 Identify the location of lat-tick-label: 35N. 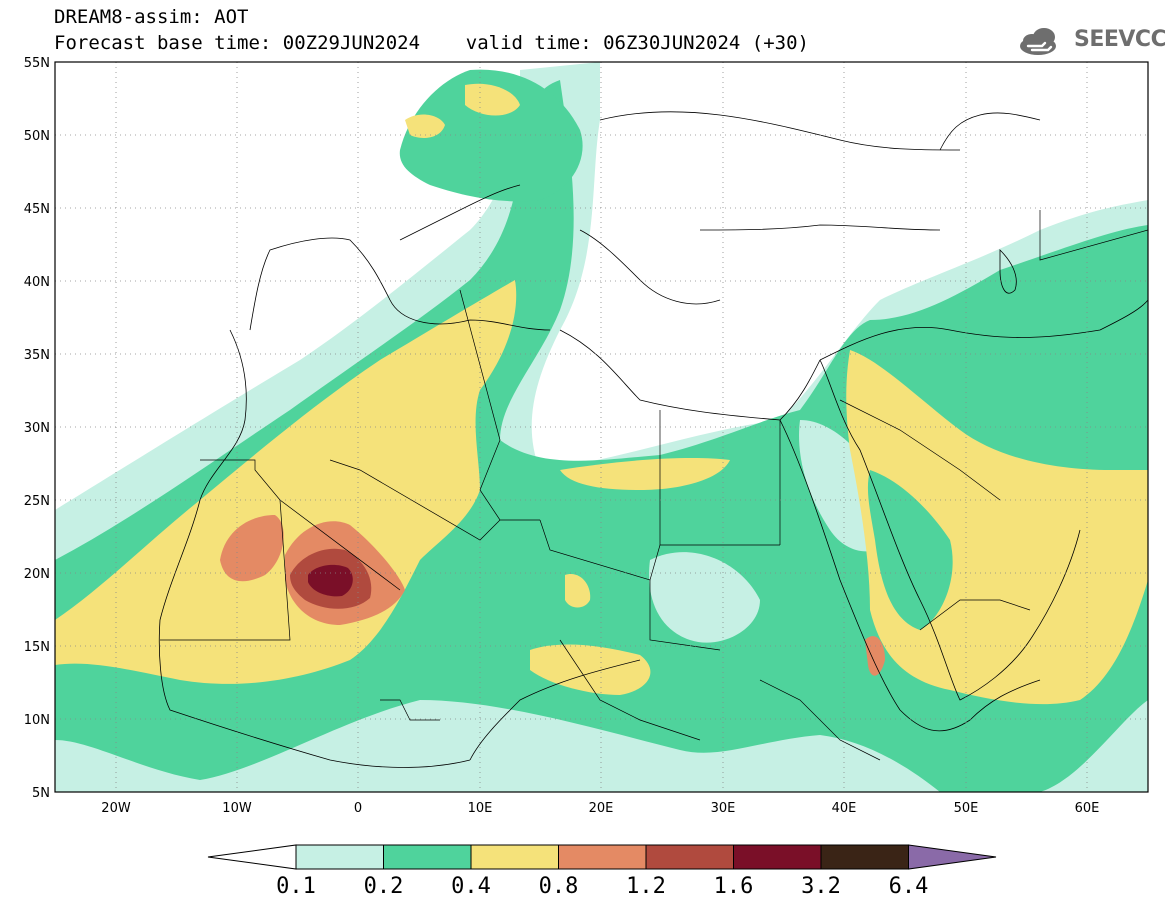
(37, 355).